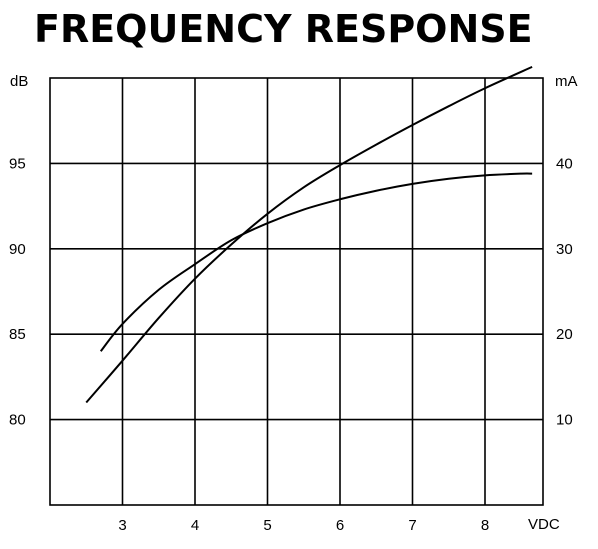 This screenshot has height=549, width=598. I want to click on y-left-tick-label: 90, so click(17, 249).